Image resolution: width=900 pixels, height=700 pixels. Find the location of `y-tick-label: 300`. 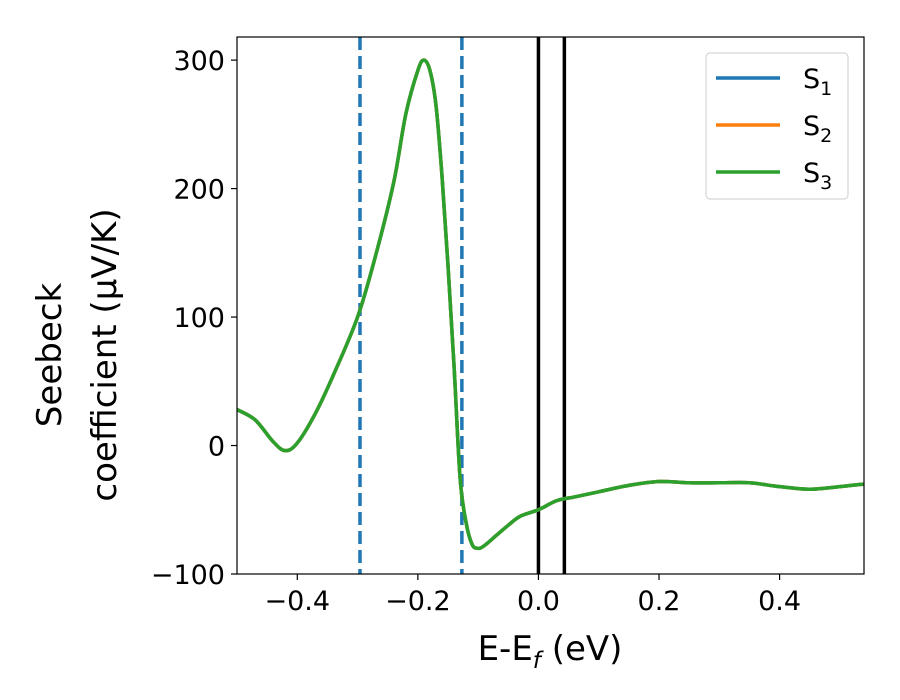

y-tick-label: 300 is located at coordinates (199, 61).